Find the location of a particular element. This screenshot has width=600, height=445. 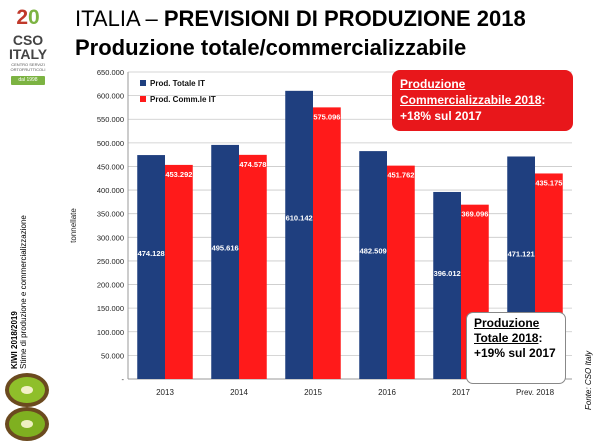

kiwi-image is located at coordinates (27, 407).